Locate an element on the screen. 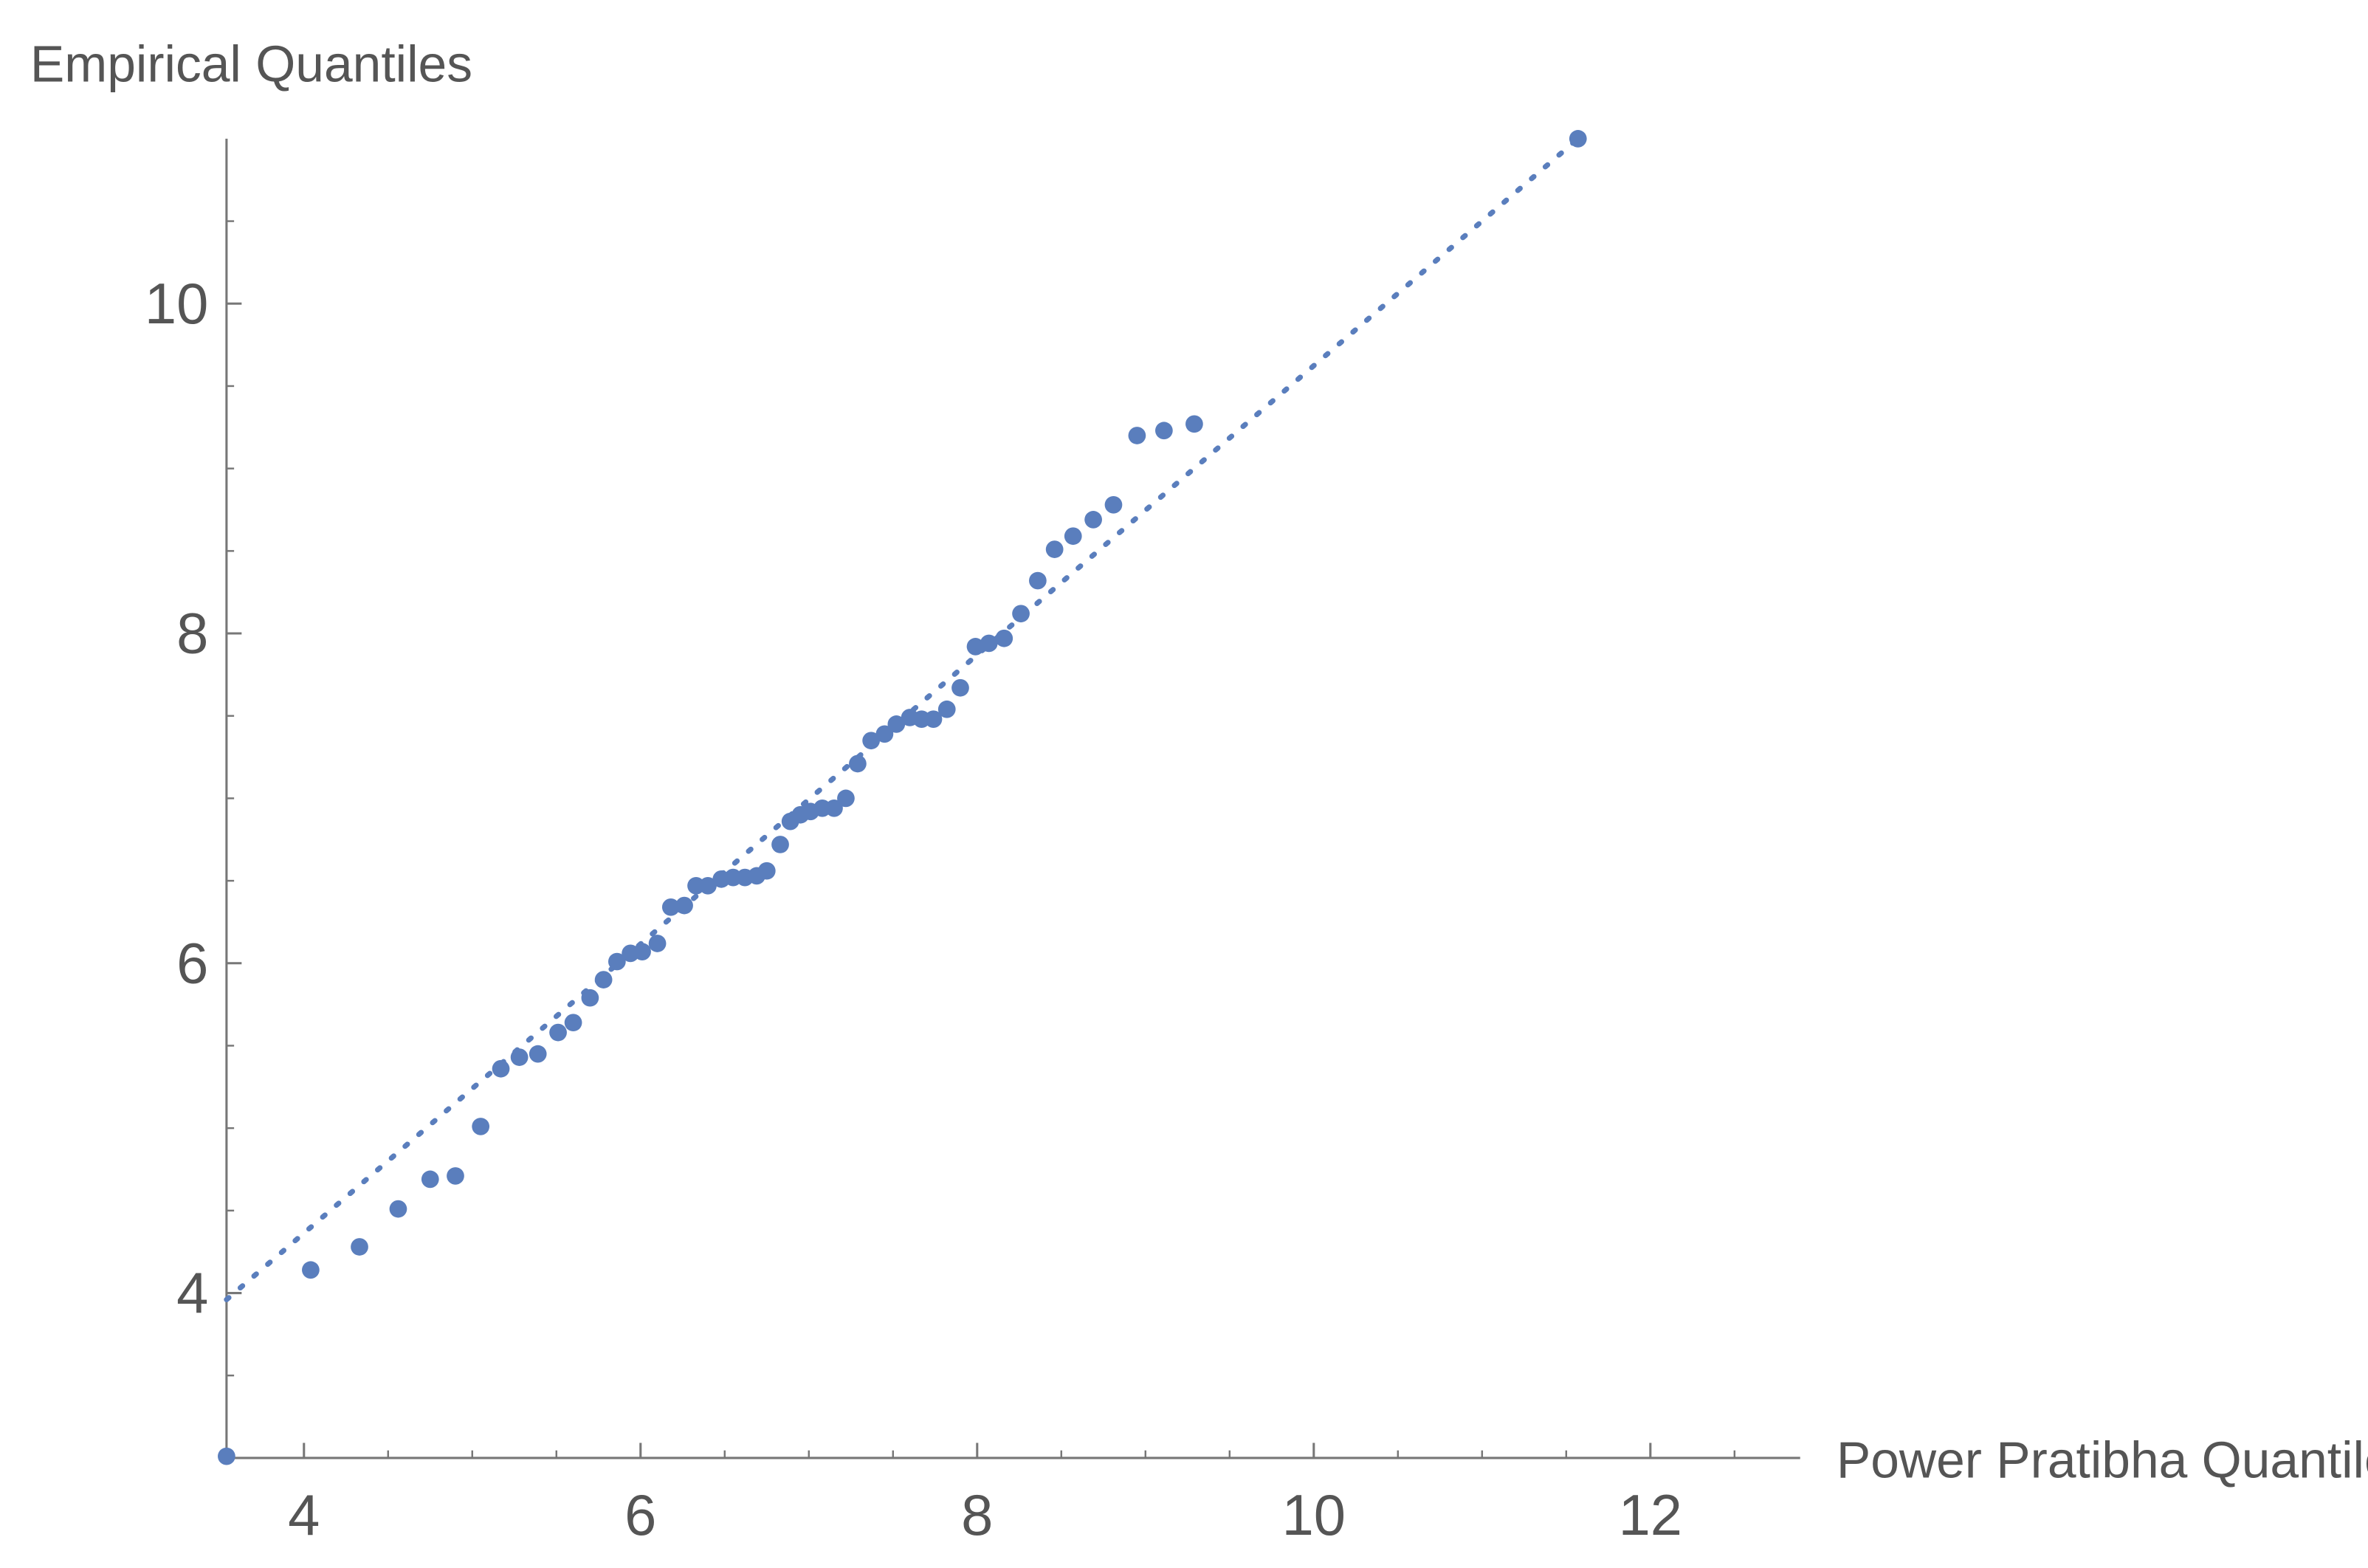 The width and height of the screenshot is (2368, 1568). x-tick-label: 6 is located at coordinates (640, 1515).